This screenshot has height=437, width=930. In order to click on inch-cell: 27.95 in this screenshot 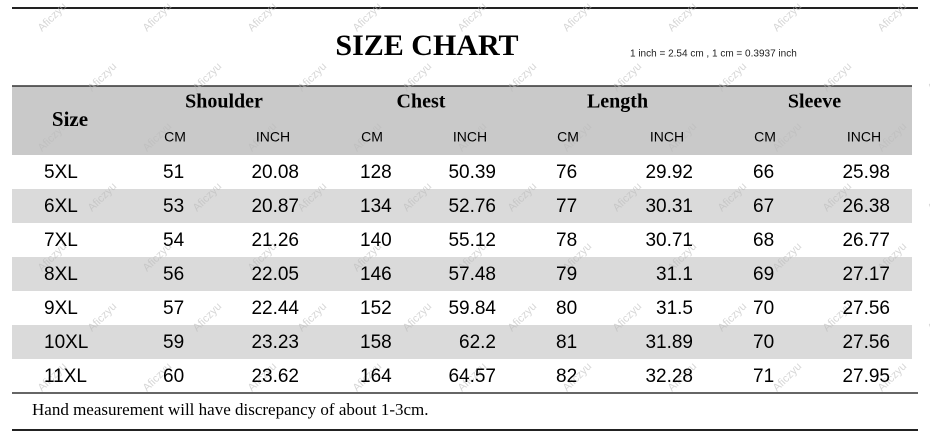, I will do `click(866, 376)`.